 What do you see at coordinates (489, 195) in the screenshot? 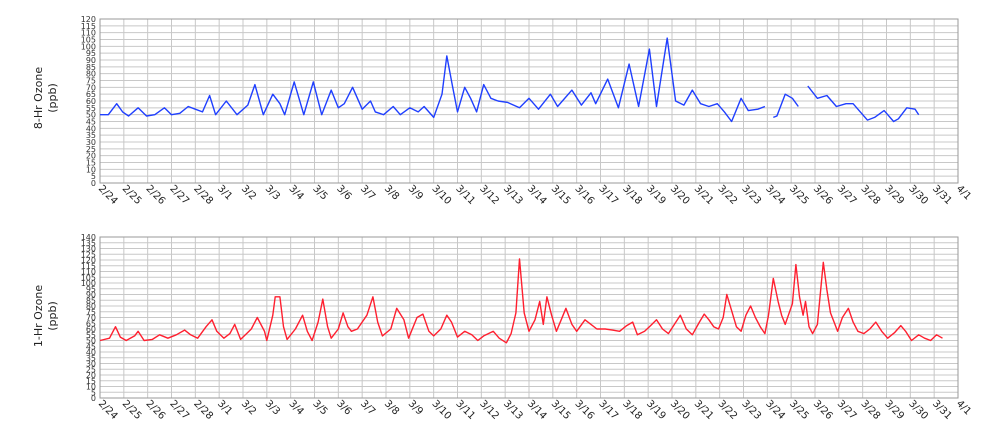
I see `x-tick-label: 3/12` at bounding box center [489, 195].